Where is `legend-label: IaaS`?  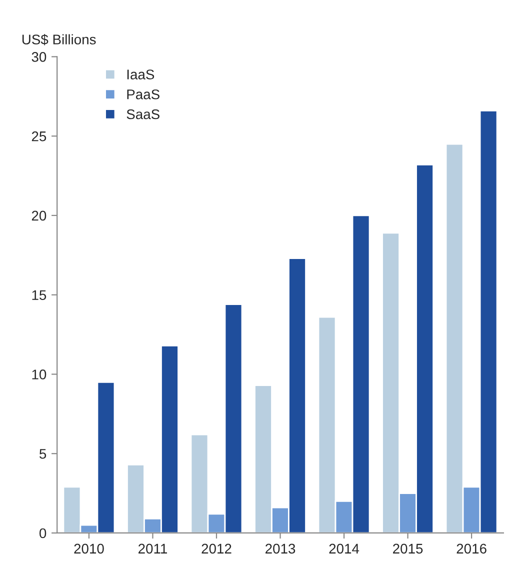
legend-label: IaaS is located at coordinates (140, 75).